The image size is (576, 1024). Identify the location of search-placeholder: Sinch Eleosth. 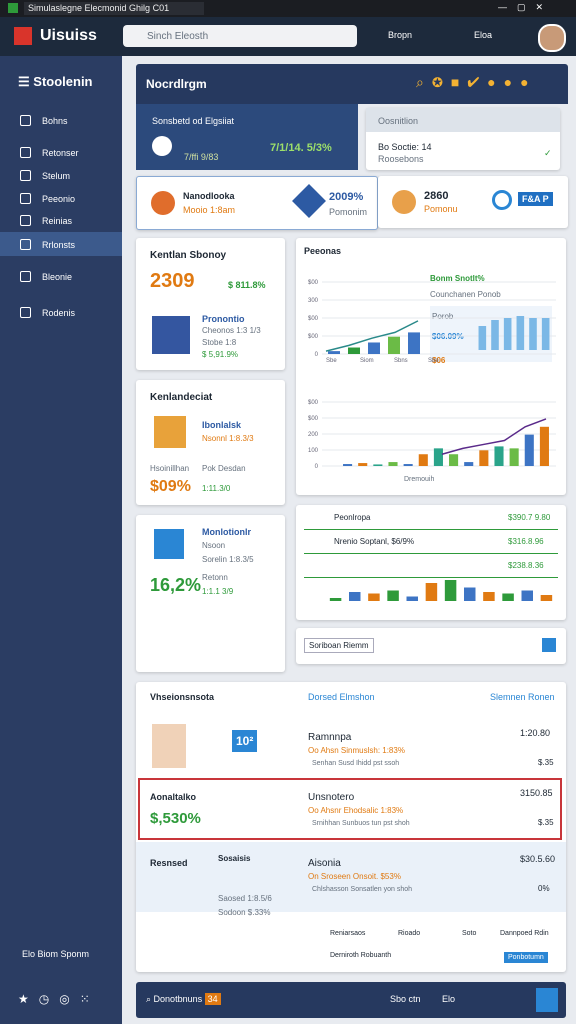
(178, 36).